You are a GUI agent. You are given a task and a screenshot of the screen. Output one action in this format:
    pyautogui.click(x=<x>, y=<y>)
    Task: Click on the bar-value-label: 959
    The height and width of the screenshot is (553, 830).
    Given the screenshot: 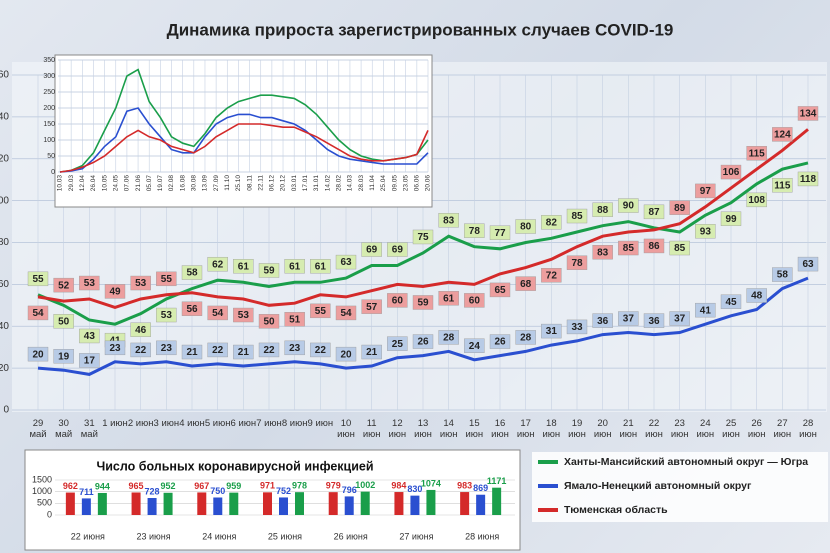 What is the action you would take?
    pyautogui.click(x=233, y=486)
    